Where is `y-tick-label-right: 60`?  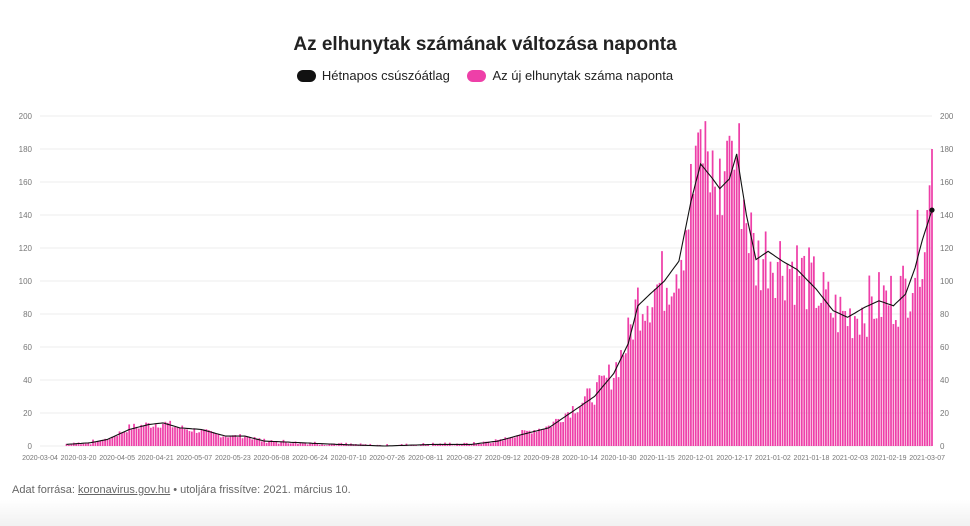 y-tick-label-right: 60 is located at coordinates (944, 347).